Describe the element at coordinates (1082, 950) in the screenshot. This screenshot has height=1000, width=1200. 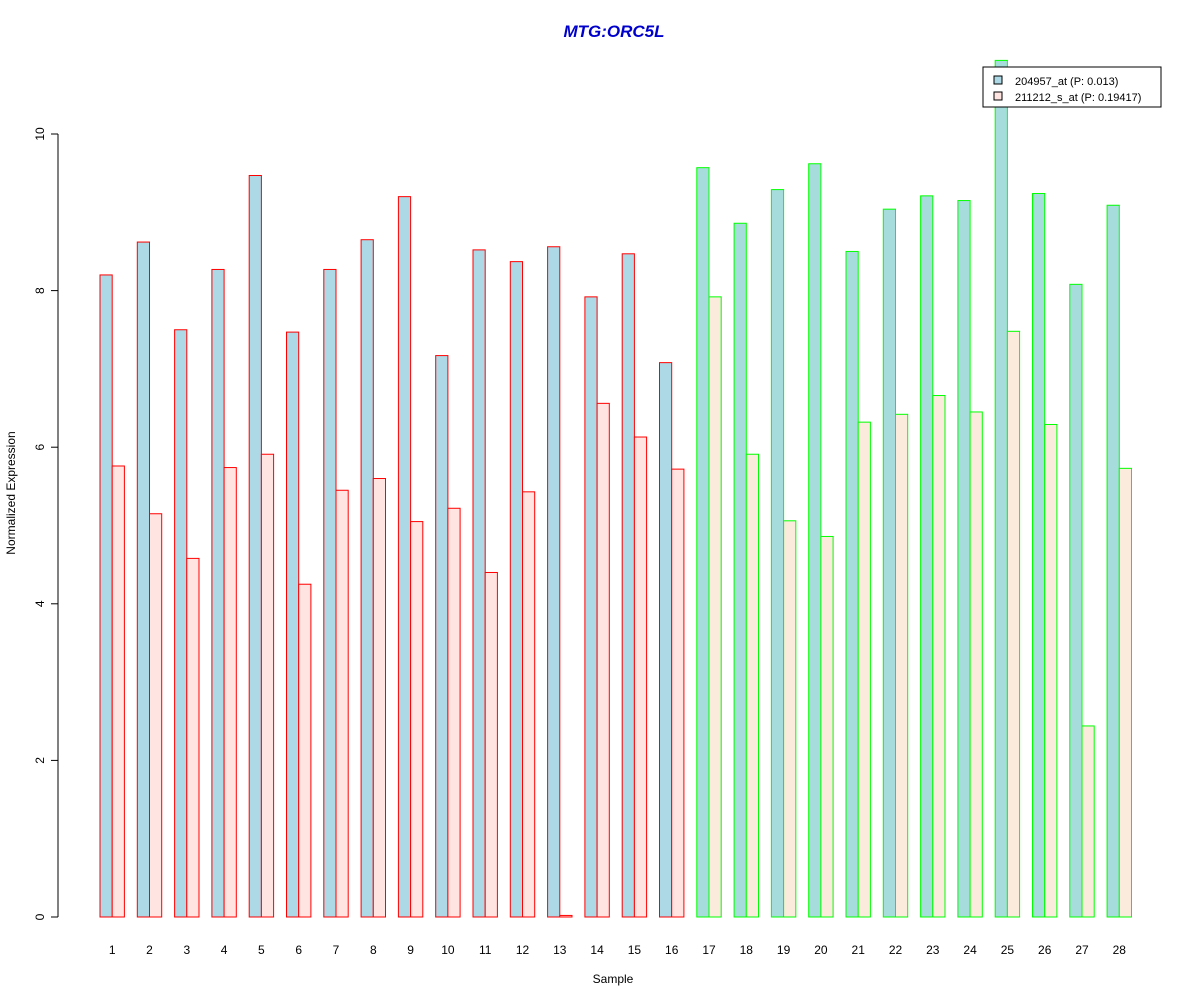
I see `x-tick-label: 27` at that location.